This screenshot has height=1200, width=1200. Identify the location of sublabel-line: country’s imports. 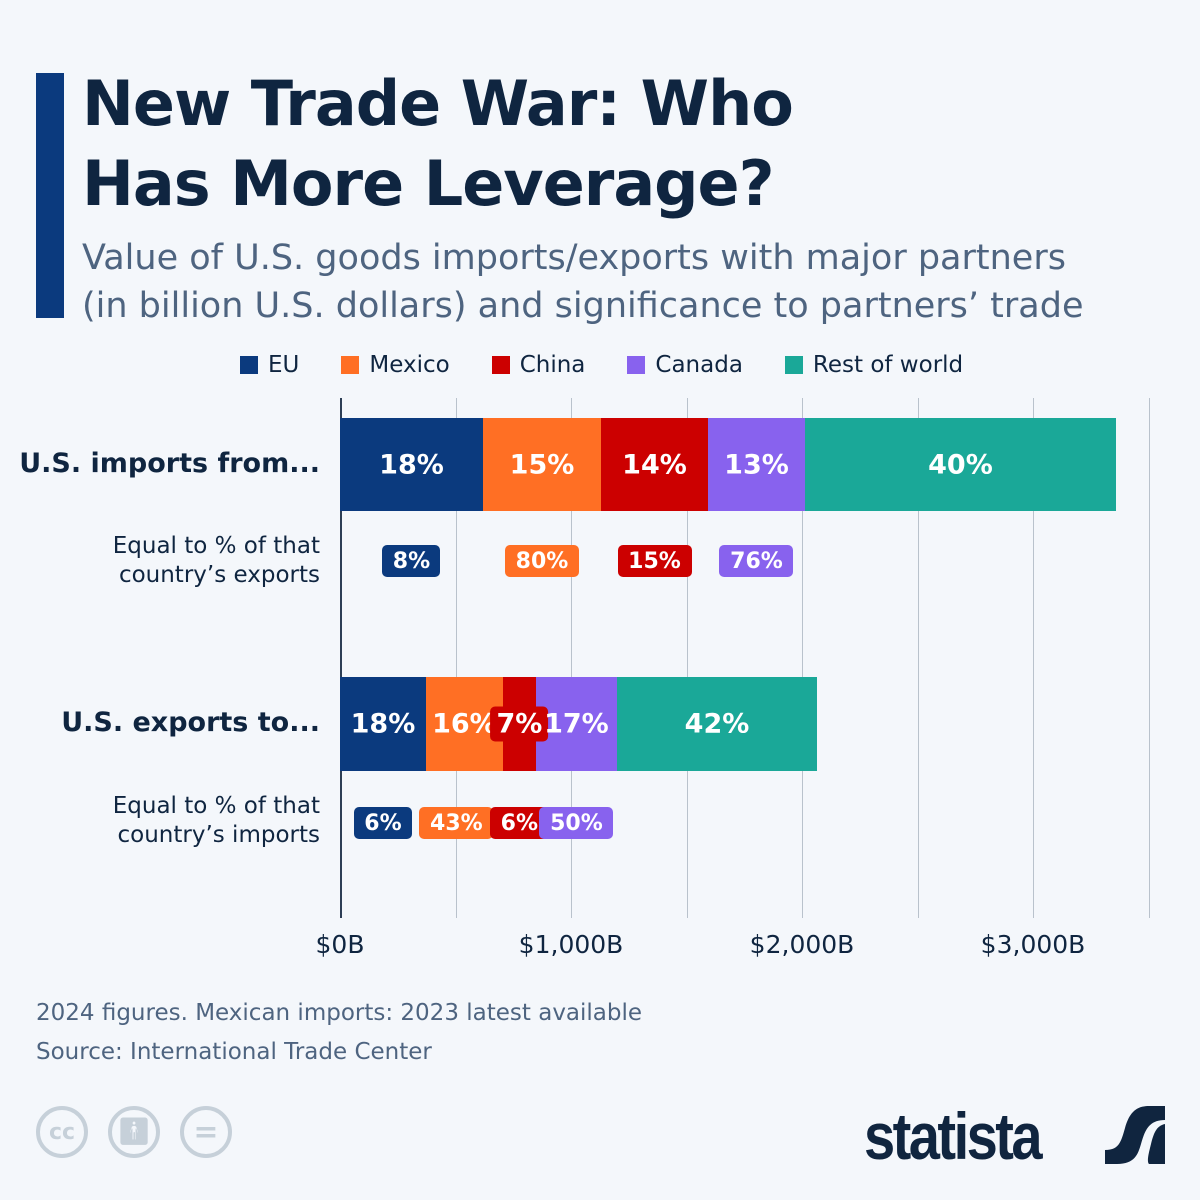
(219, 835).